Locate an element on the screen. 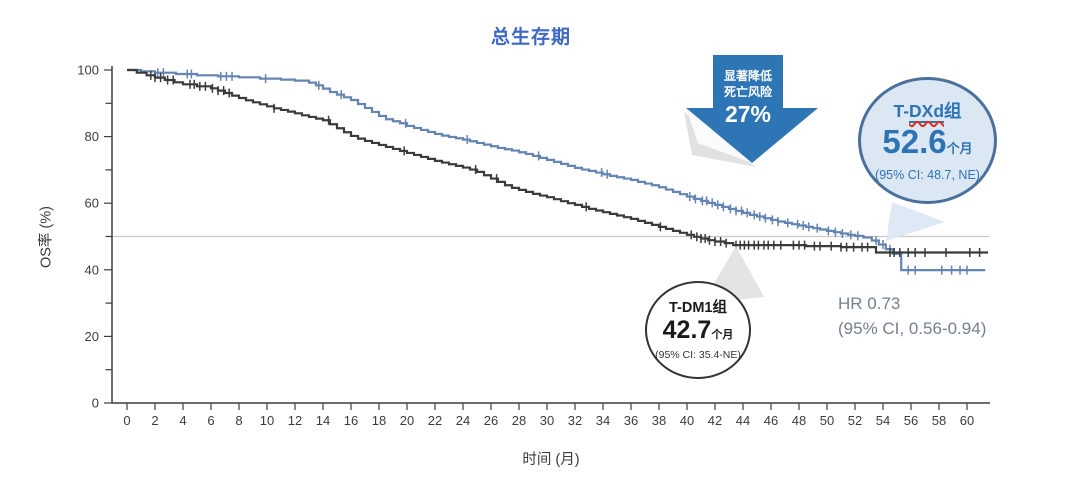 This screenshot has height=496, width=1080. svg-text: 28 is located at coordinates (519, 420).